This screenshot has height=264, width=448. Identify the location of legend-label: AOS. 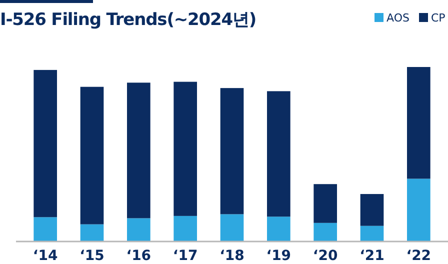
(398, 18).